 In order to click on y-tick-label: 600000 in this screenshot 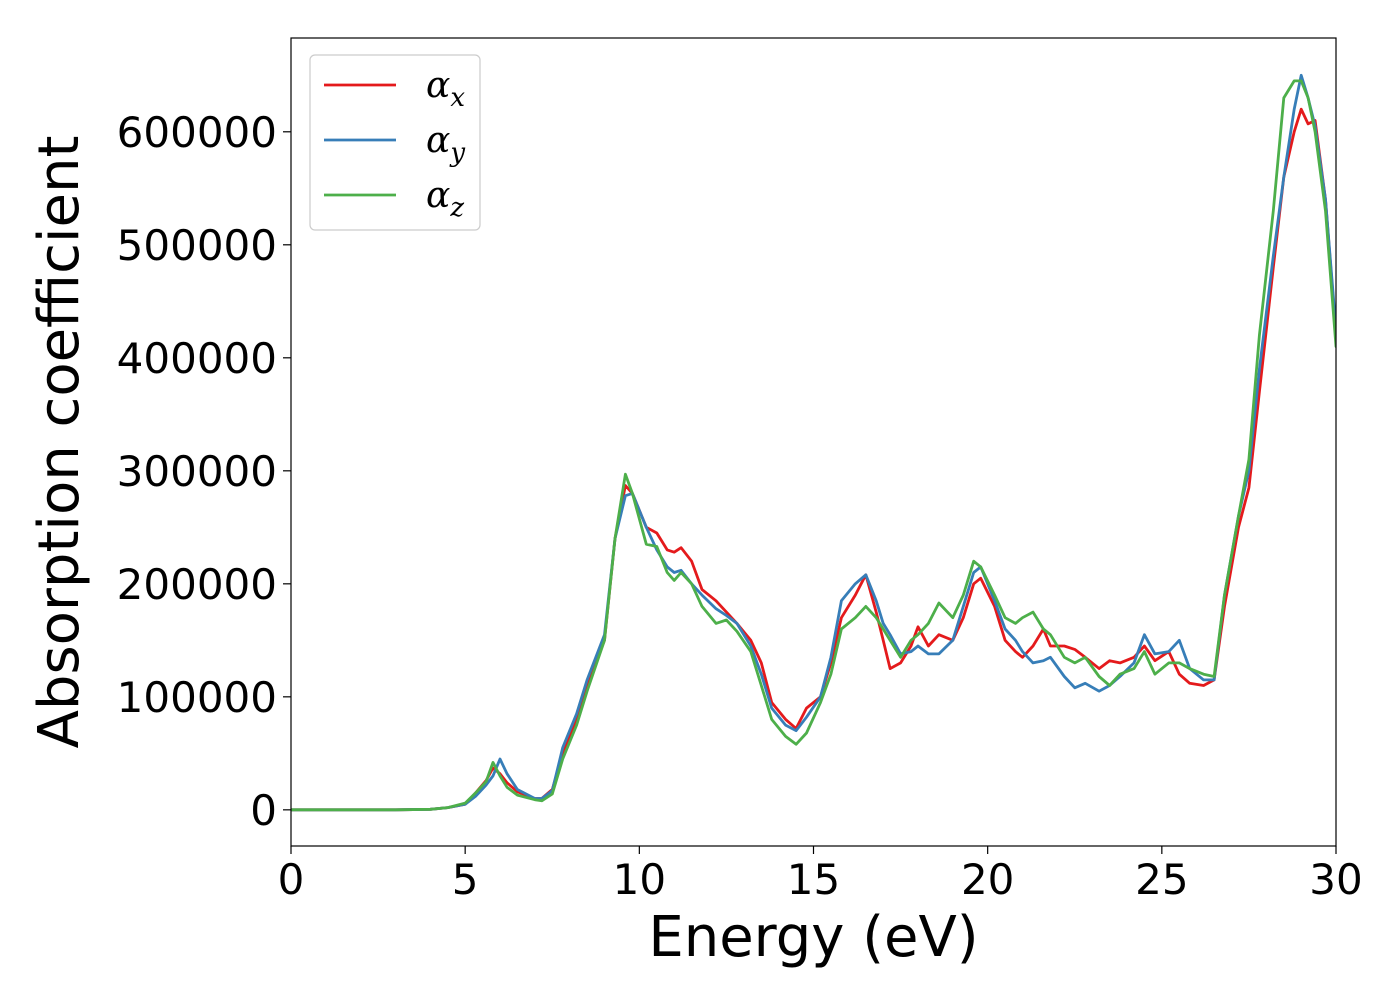, I will do `click(197, 132)`.